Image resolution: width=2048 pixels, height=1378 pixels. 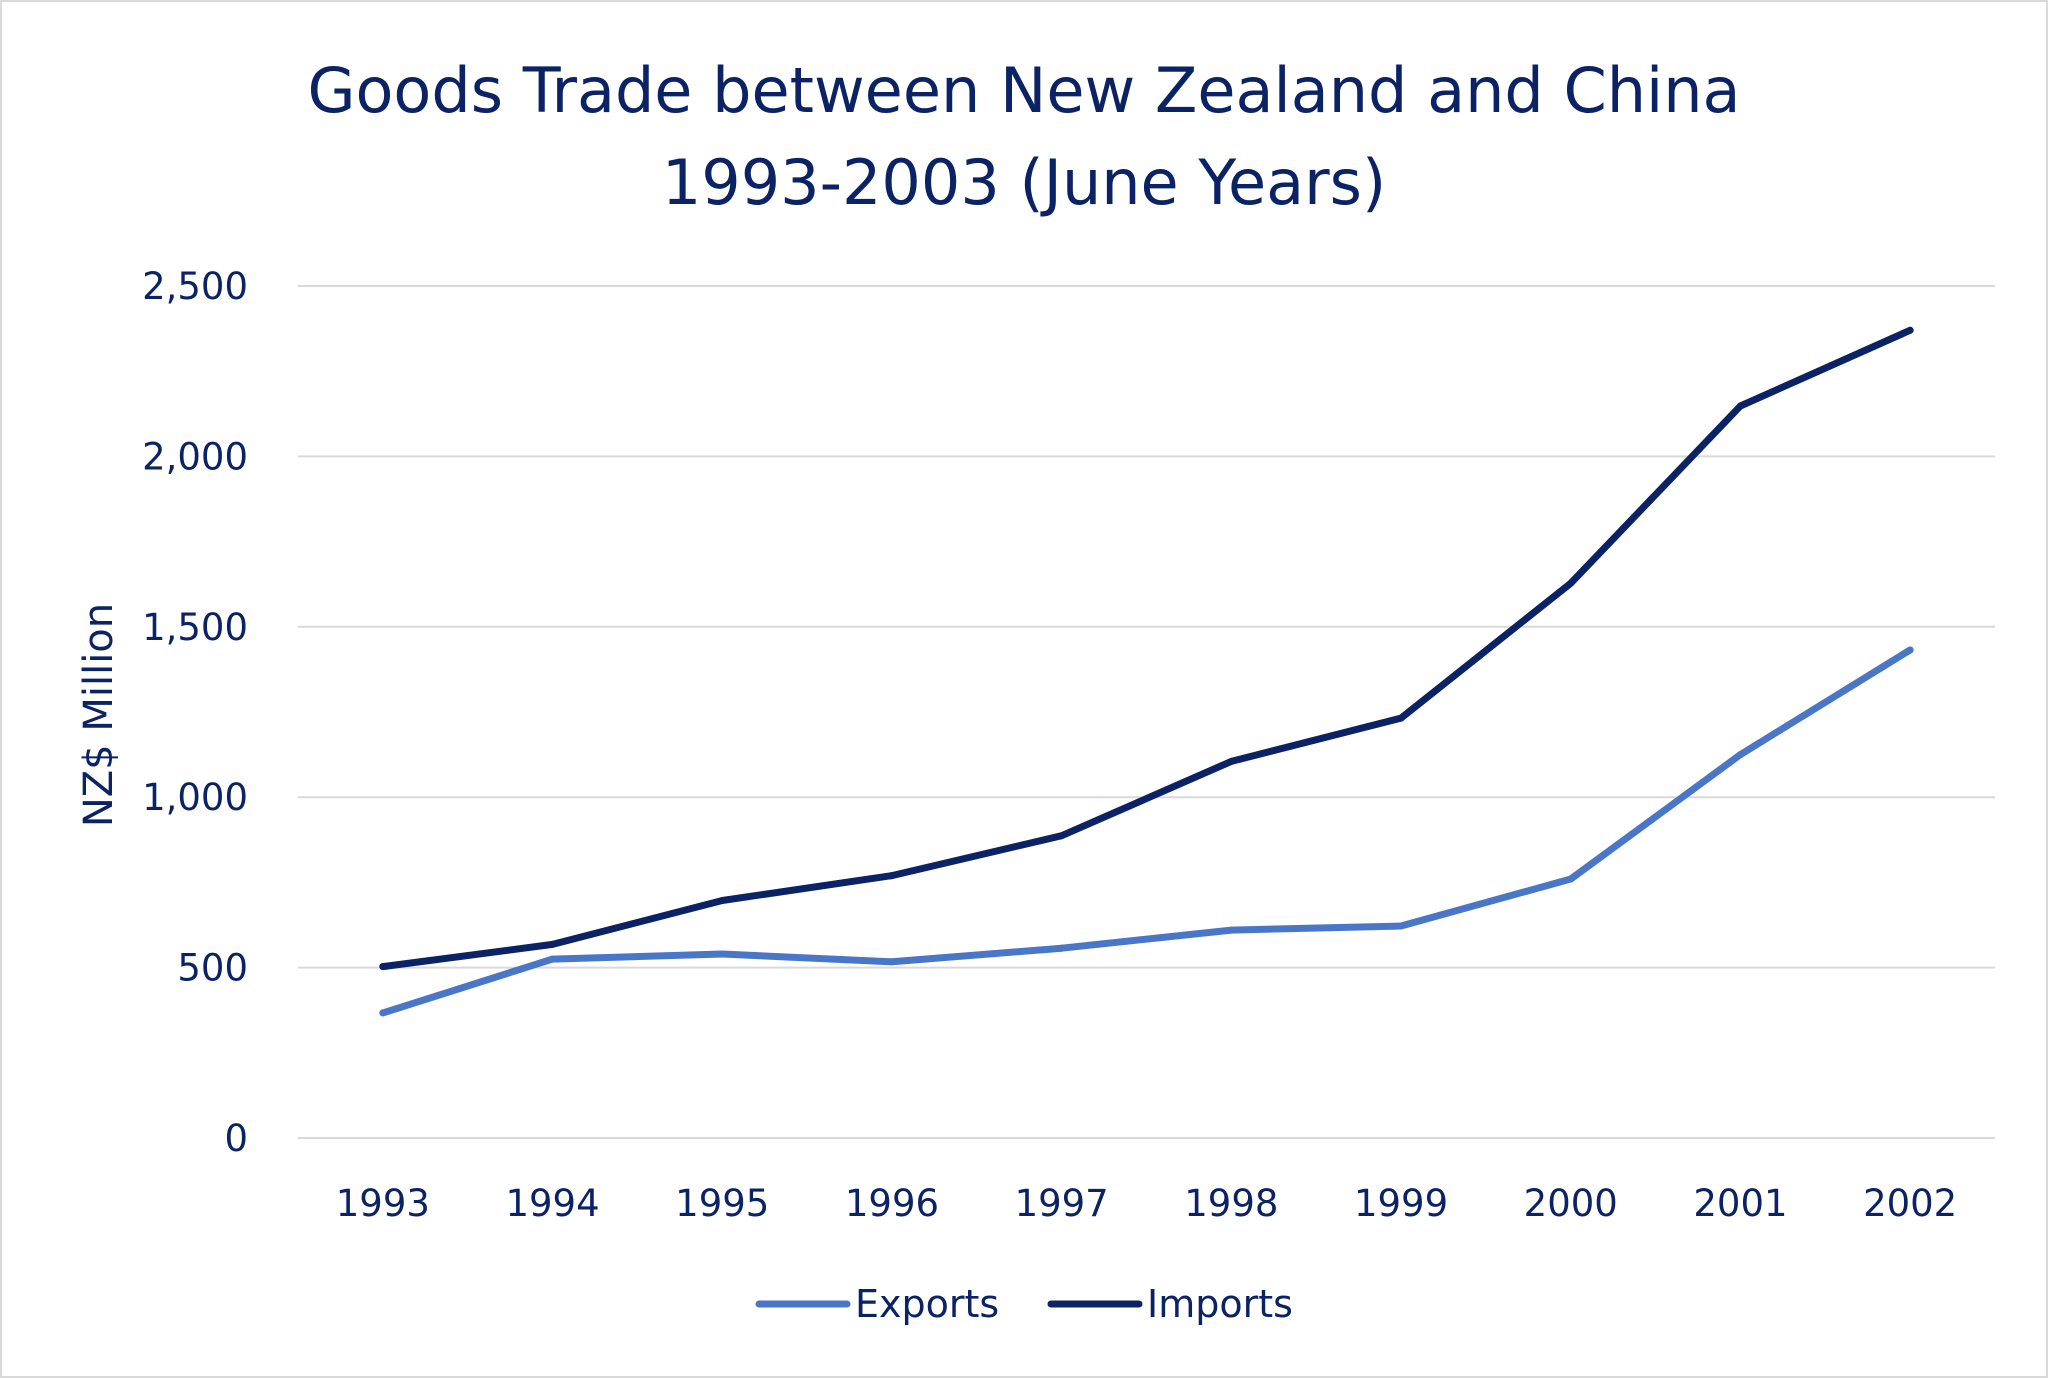 What do you see at coordinates (1220, 1304) in the screenshot?
I see `legend-label-imports: Imports` at bounding box center [1220, 1304].